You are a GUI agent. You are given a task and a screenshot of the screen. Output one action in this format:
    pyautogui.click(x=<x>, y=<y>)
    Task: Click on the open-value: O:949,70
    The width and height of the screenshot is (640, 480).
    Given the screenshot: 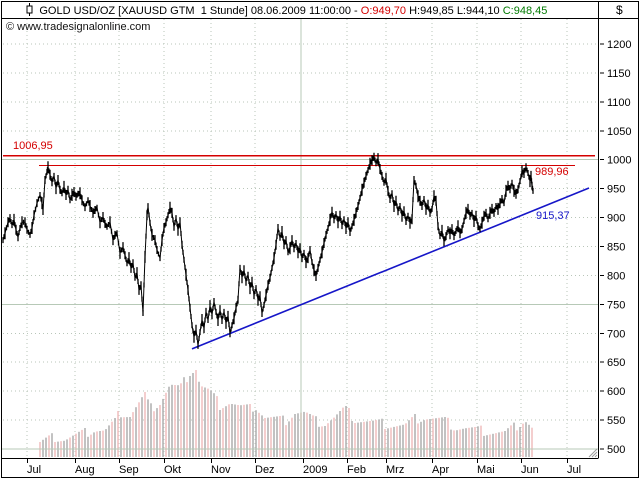 What is the action you would take?
    pyautogui.click(x=383, y=10)
    